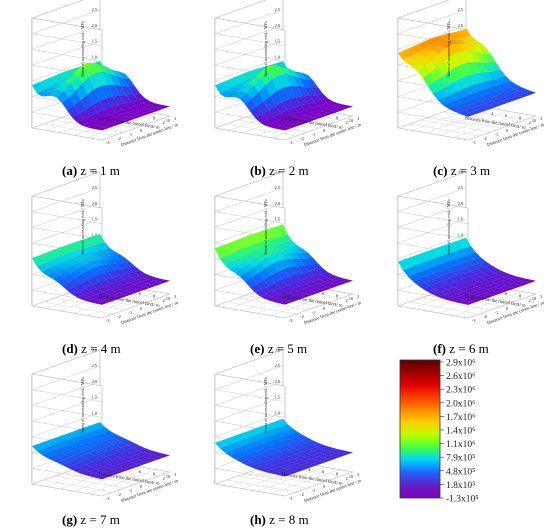  I want to click on surface-b, so click(284, 96).